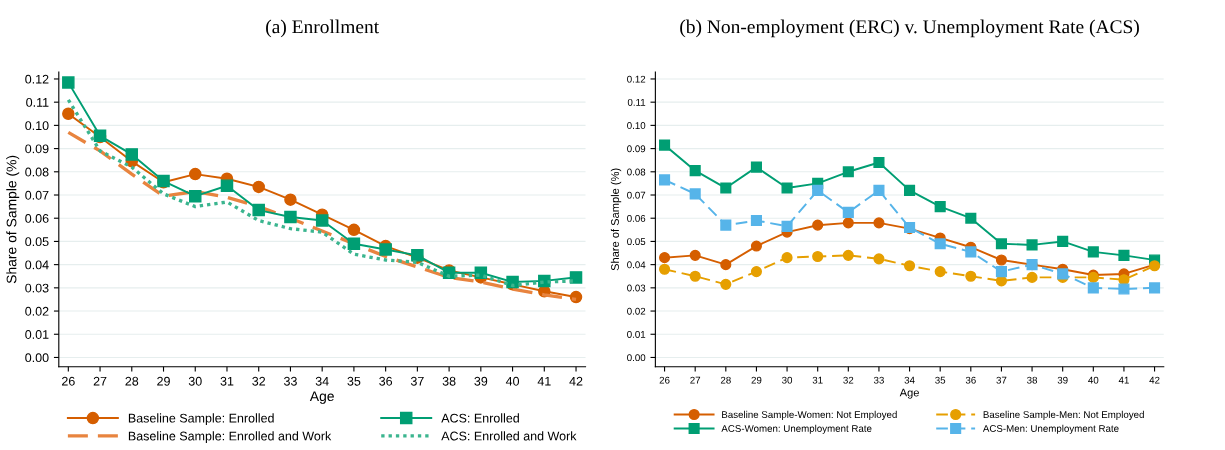 The height and width of the screenshot is (450, 1225). Describe the element at coordinates (725, 380) in the screenshot. I see `x-tick-label: 28` at that location.